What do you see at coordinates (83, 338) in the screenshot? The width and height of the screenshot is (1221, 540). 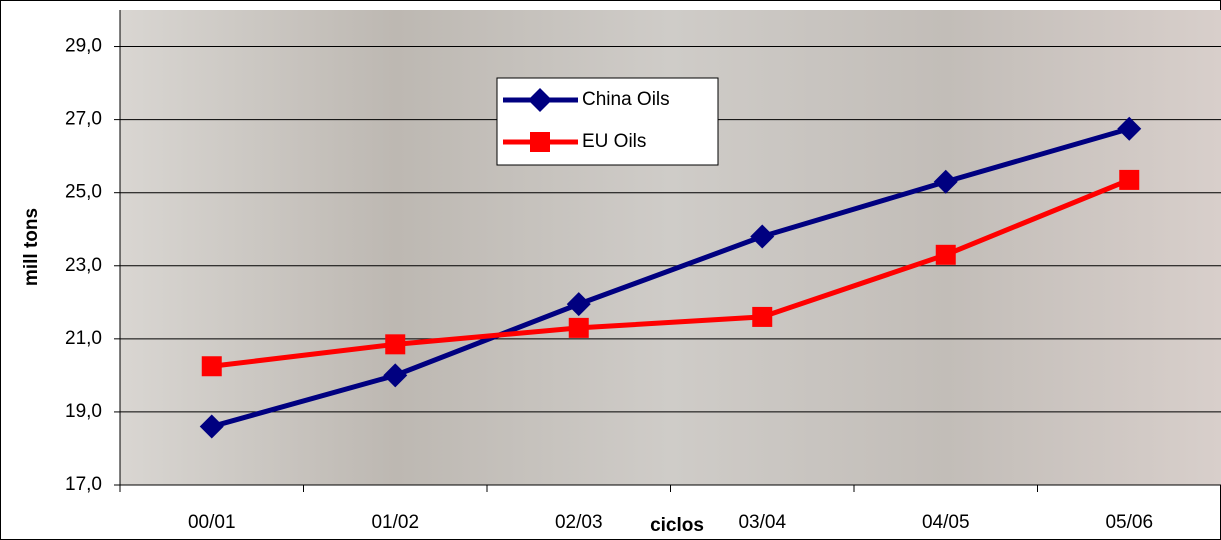 I see `y-tick-label: 21,0` at bounding box center [83, 338].